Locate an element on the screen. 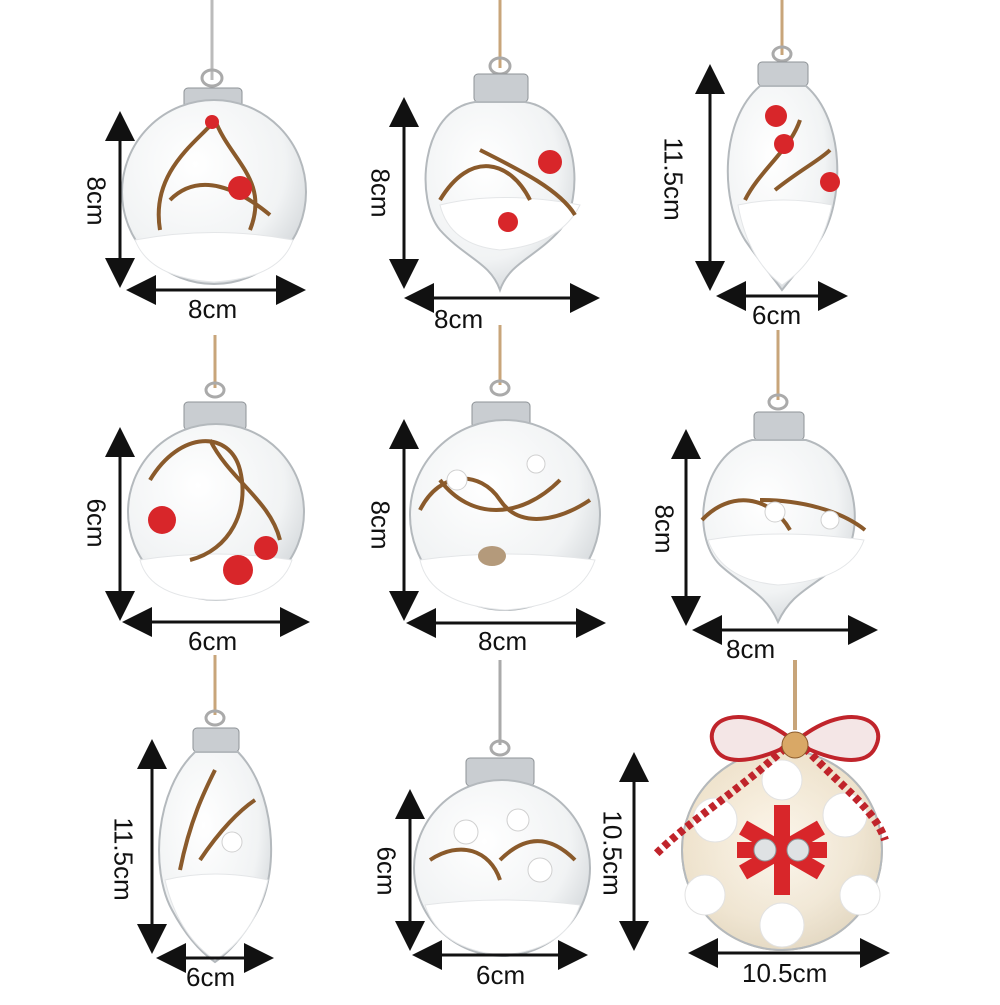 The image size is (1000, 1005). height-label-8: 6cm is located at coordinates (386, 871).